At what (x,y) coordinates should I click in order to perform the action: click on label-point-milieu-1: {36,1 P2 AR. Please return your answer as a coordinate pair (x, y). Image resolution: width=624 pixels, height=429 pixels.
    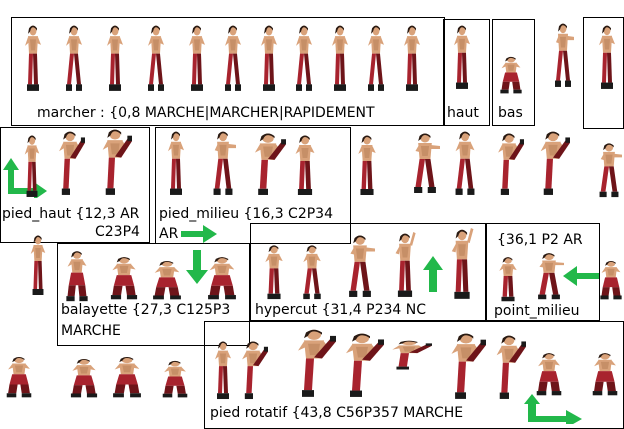
    Looking at the image, I should click on (540, 240).